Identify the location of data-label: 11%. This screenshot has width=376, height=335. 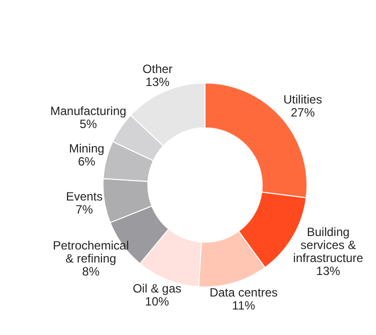
(244, 305).